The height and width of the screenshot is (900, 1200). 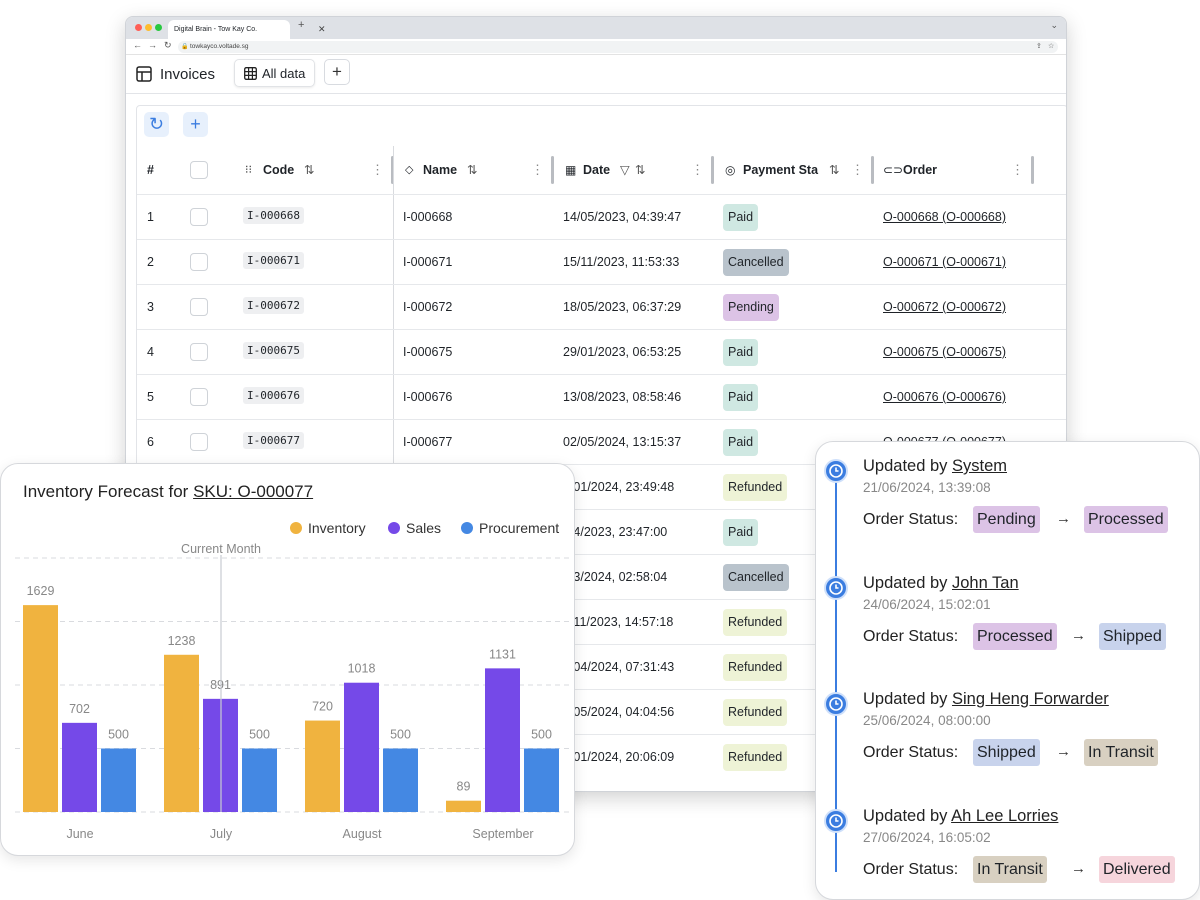 I want to click on name-cell: I-000672, so click(x=428, y=307).